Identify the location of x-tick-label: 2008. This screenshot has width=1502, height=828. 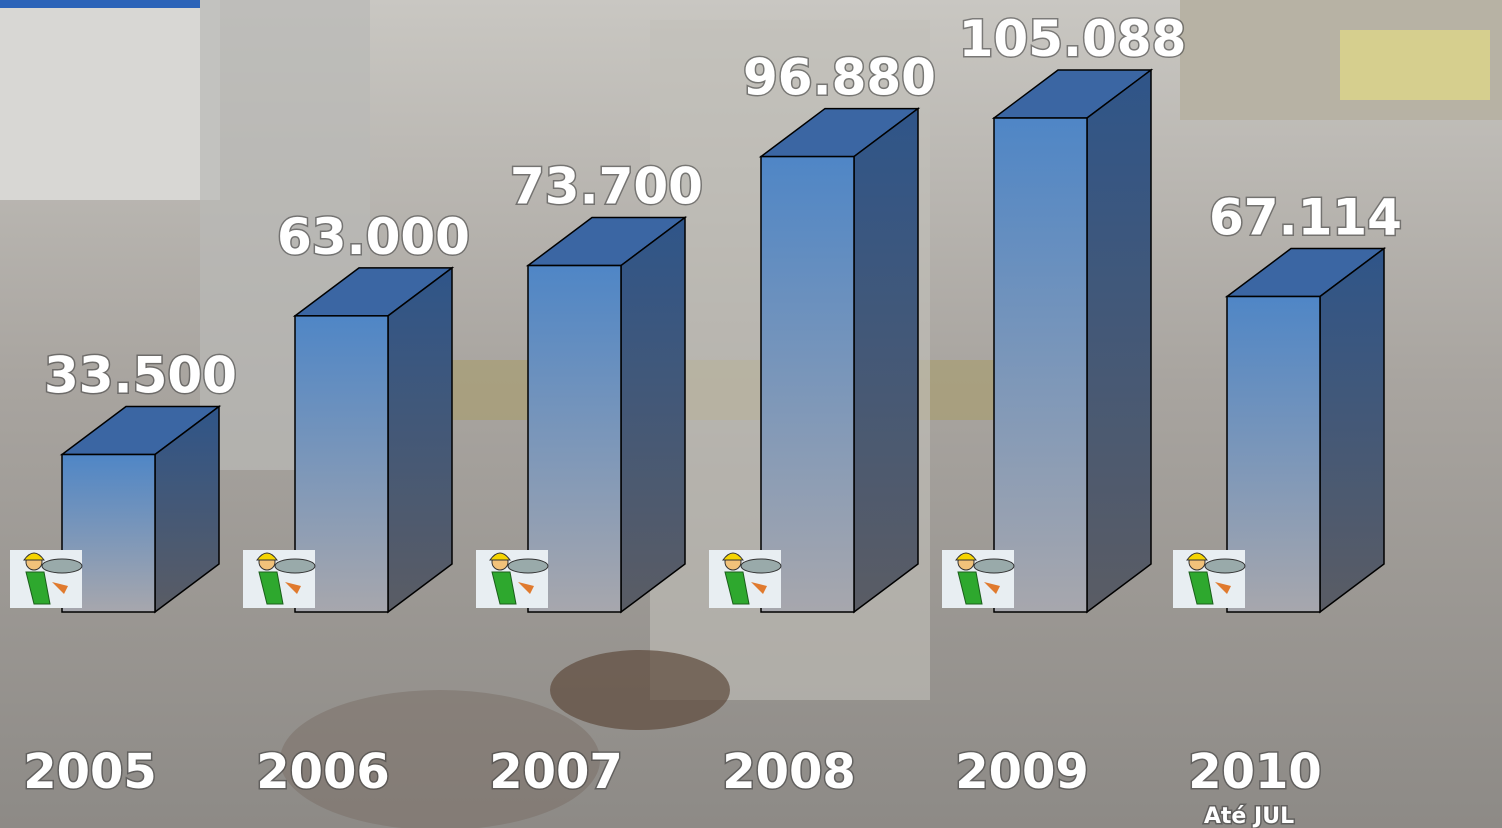
(789, 772).